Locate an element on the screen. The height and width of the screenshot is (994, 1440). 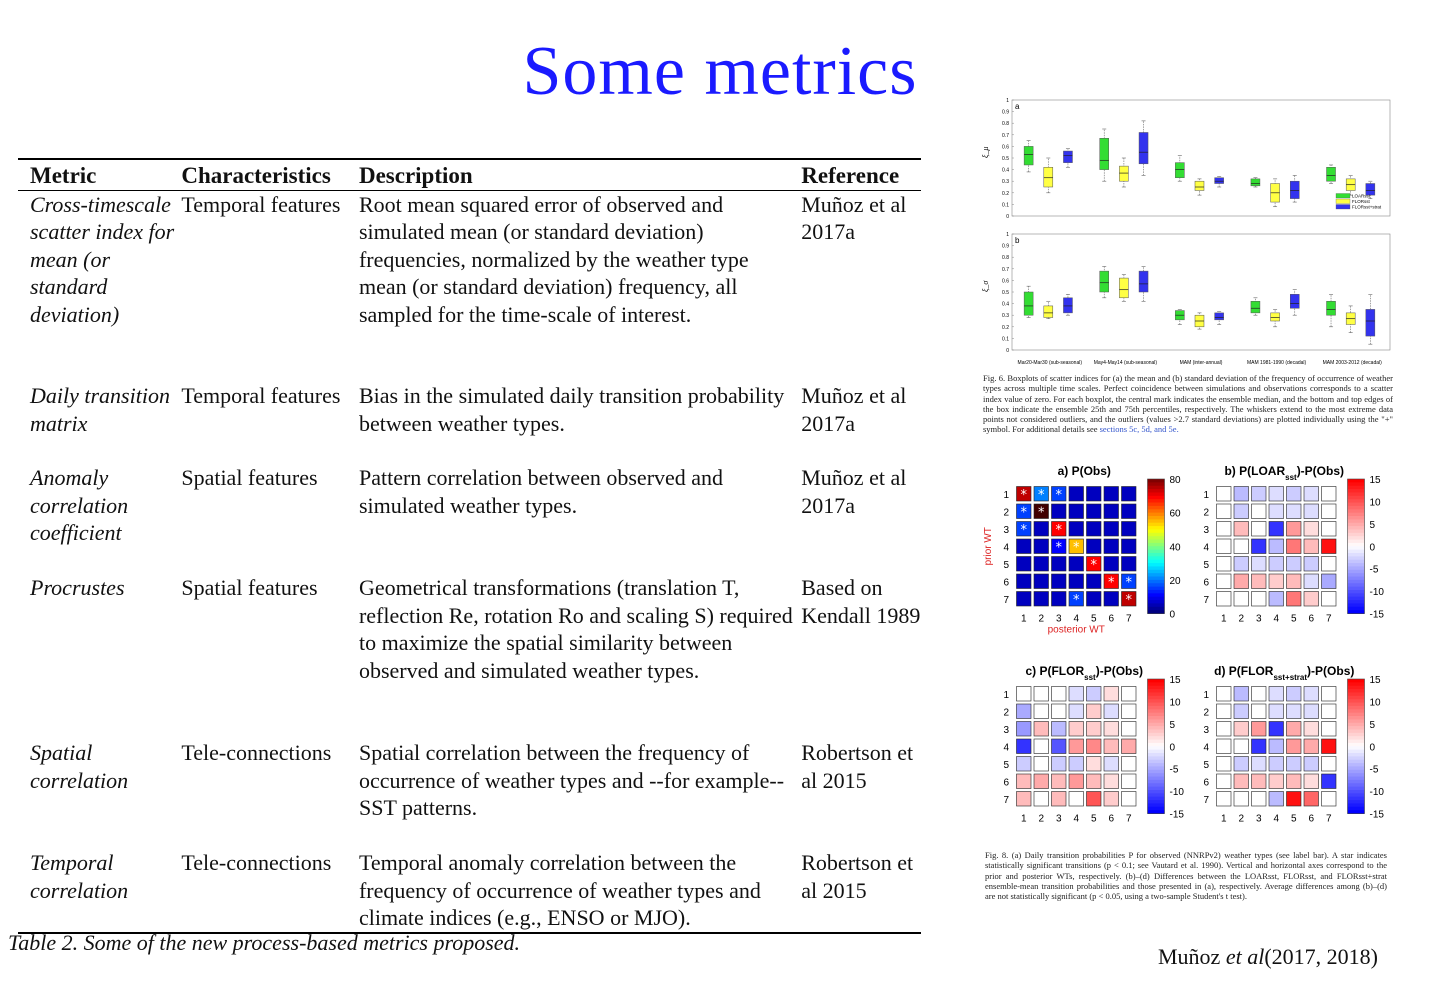
x-tick-label: 1 is located at coordinates (1024, 619).